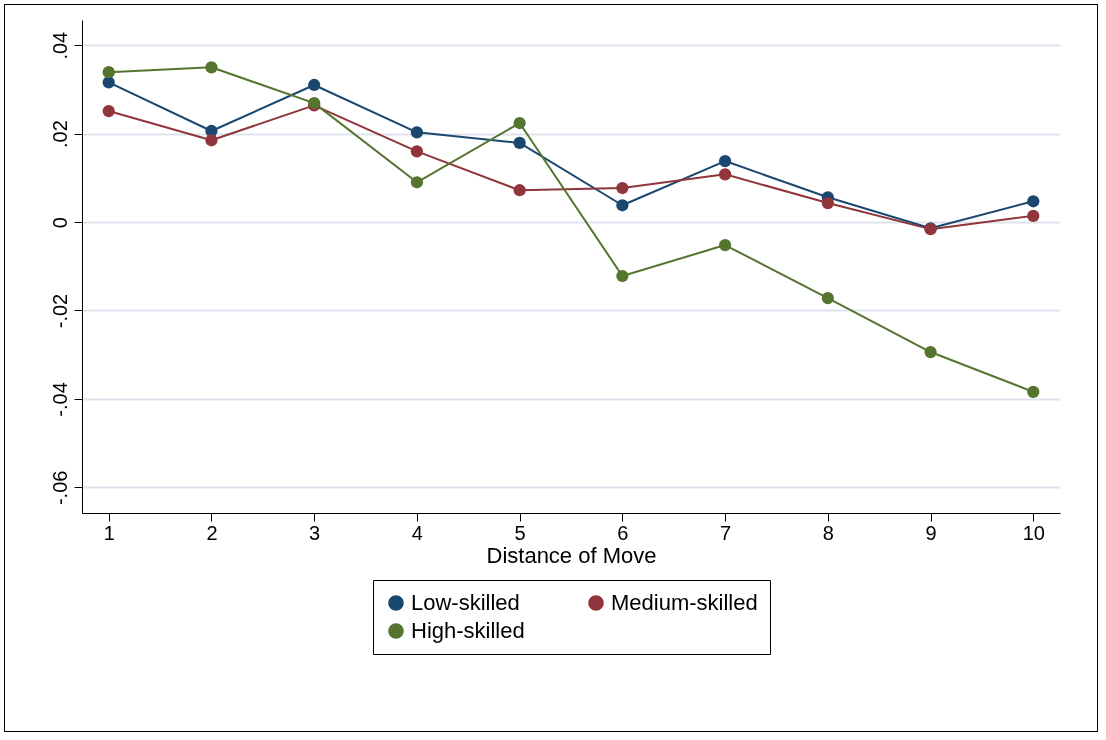 The image size is (1106, 740). I want to click on x-tick-label: 3, so click(315, 532).